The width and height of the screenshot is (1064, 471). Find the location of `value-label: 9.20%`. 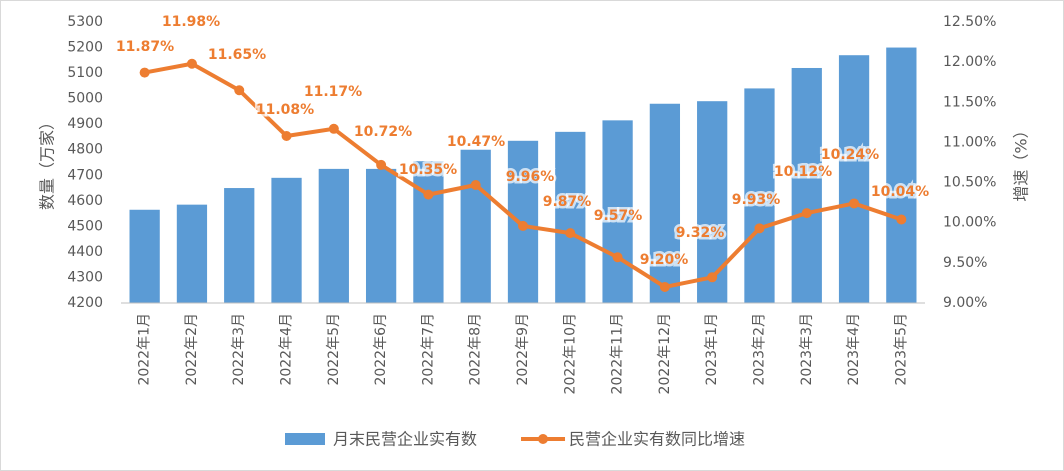

value-label: 9.20% is located at coordinates (664, 260).